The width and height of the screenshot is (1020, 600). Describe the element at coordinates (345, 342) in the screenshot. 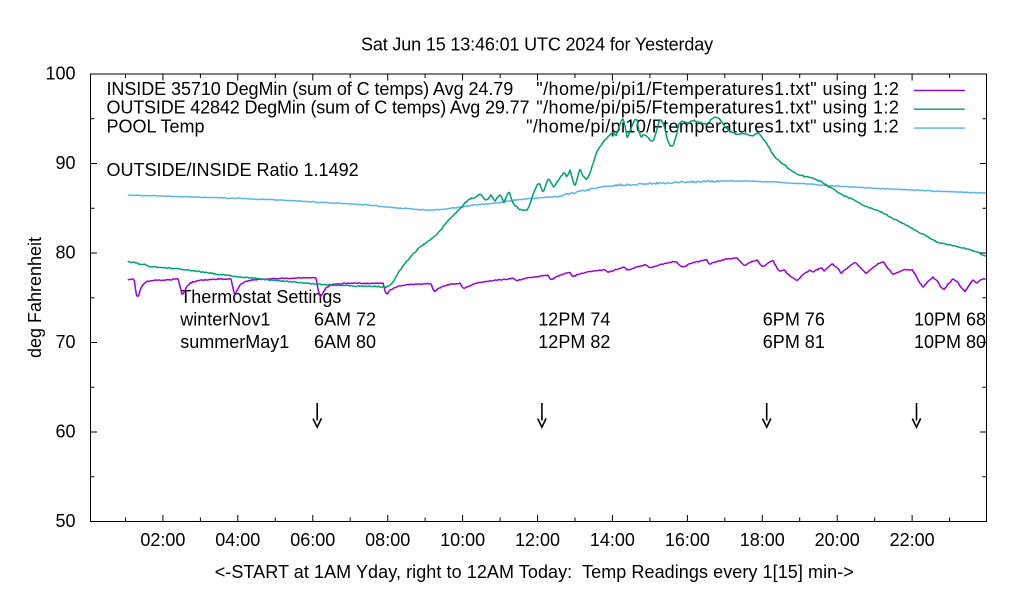

I see `svg-text: 6AM 80` at that location.